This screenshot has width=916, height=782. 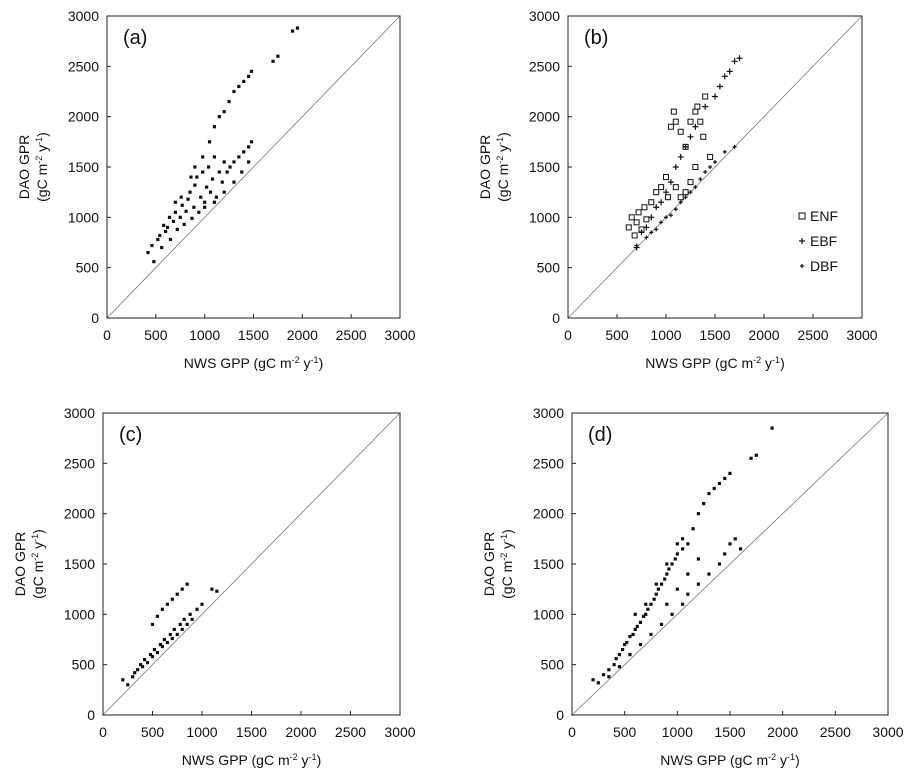 What do you see at coordinates (95, 318) in the screenshot?
I see `y-tick-label: 0` at bounding box center [95, 318].